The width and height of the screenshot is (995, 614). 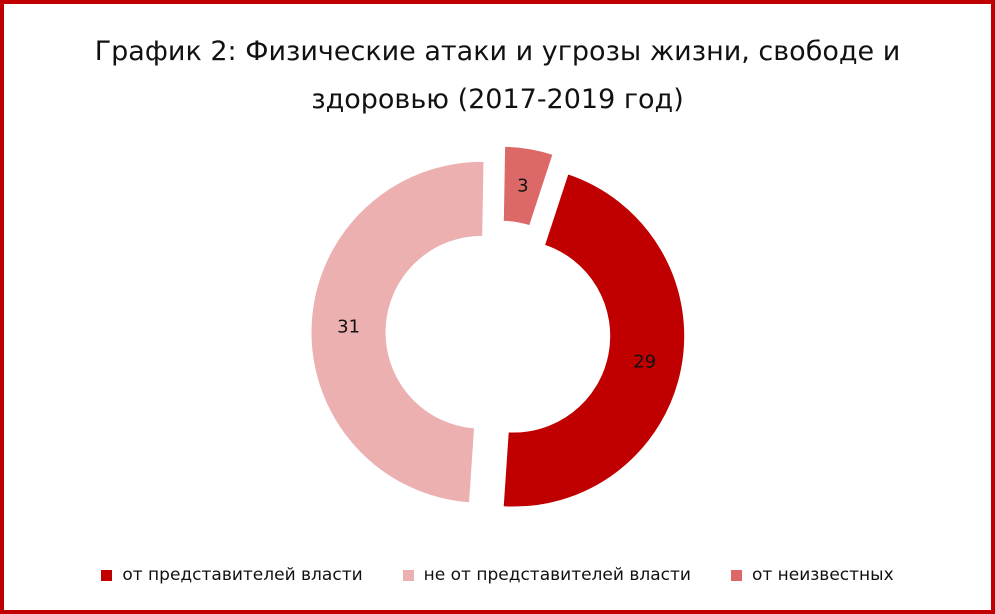 What do you see at coordinates (397, 332) in the screenshot?
I see `slice-non-authorities` at bounding box center [397, 332].